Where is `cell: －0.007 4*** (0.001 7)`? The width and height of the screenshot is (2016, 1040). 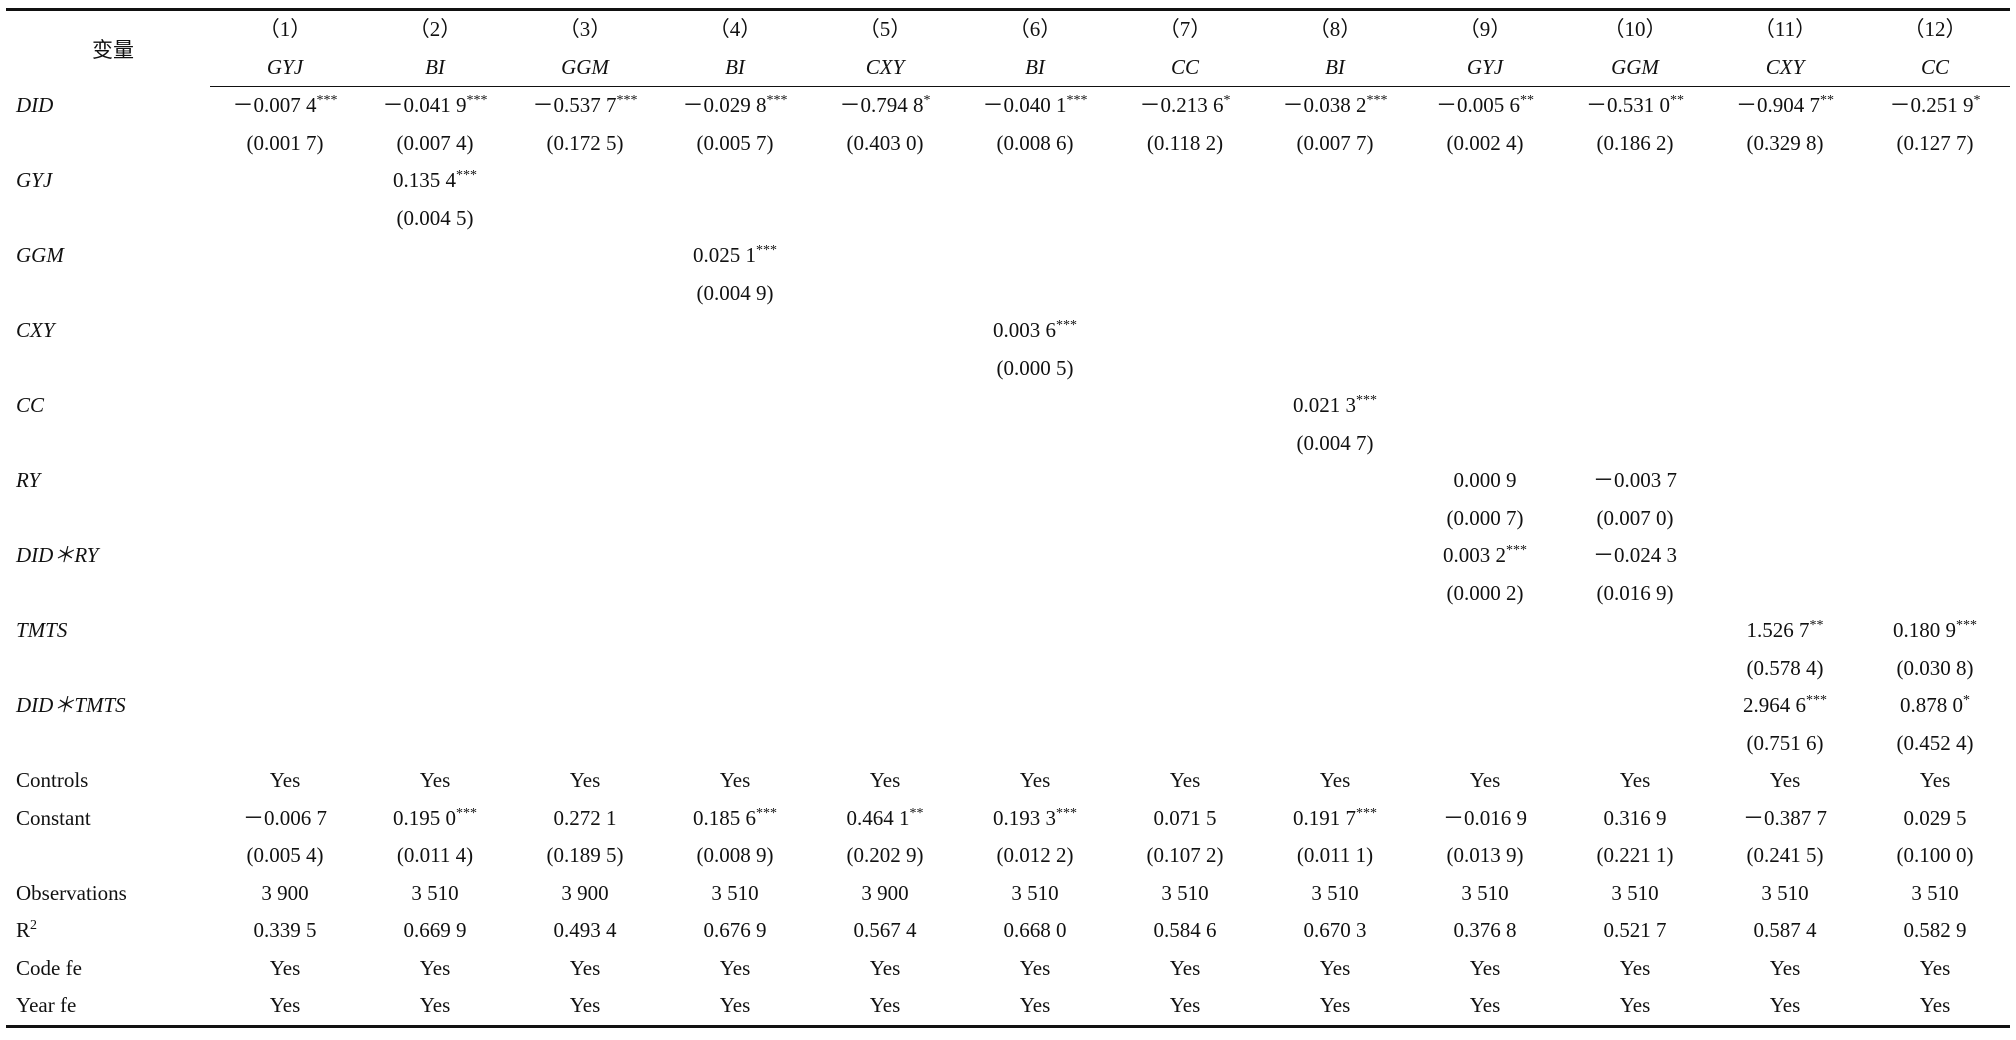 cell: －0.007 4*** (0.001 7) is located at coordinates (285, 125).